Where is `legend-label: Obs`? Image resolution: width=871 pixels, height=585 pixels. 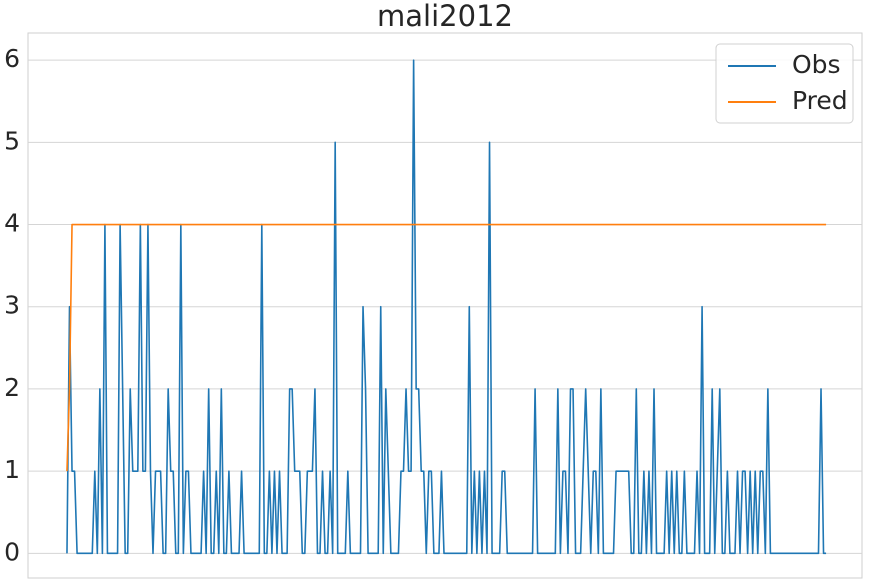 legend-label: Obs is located at coordinates (816, 64).